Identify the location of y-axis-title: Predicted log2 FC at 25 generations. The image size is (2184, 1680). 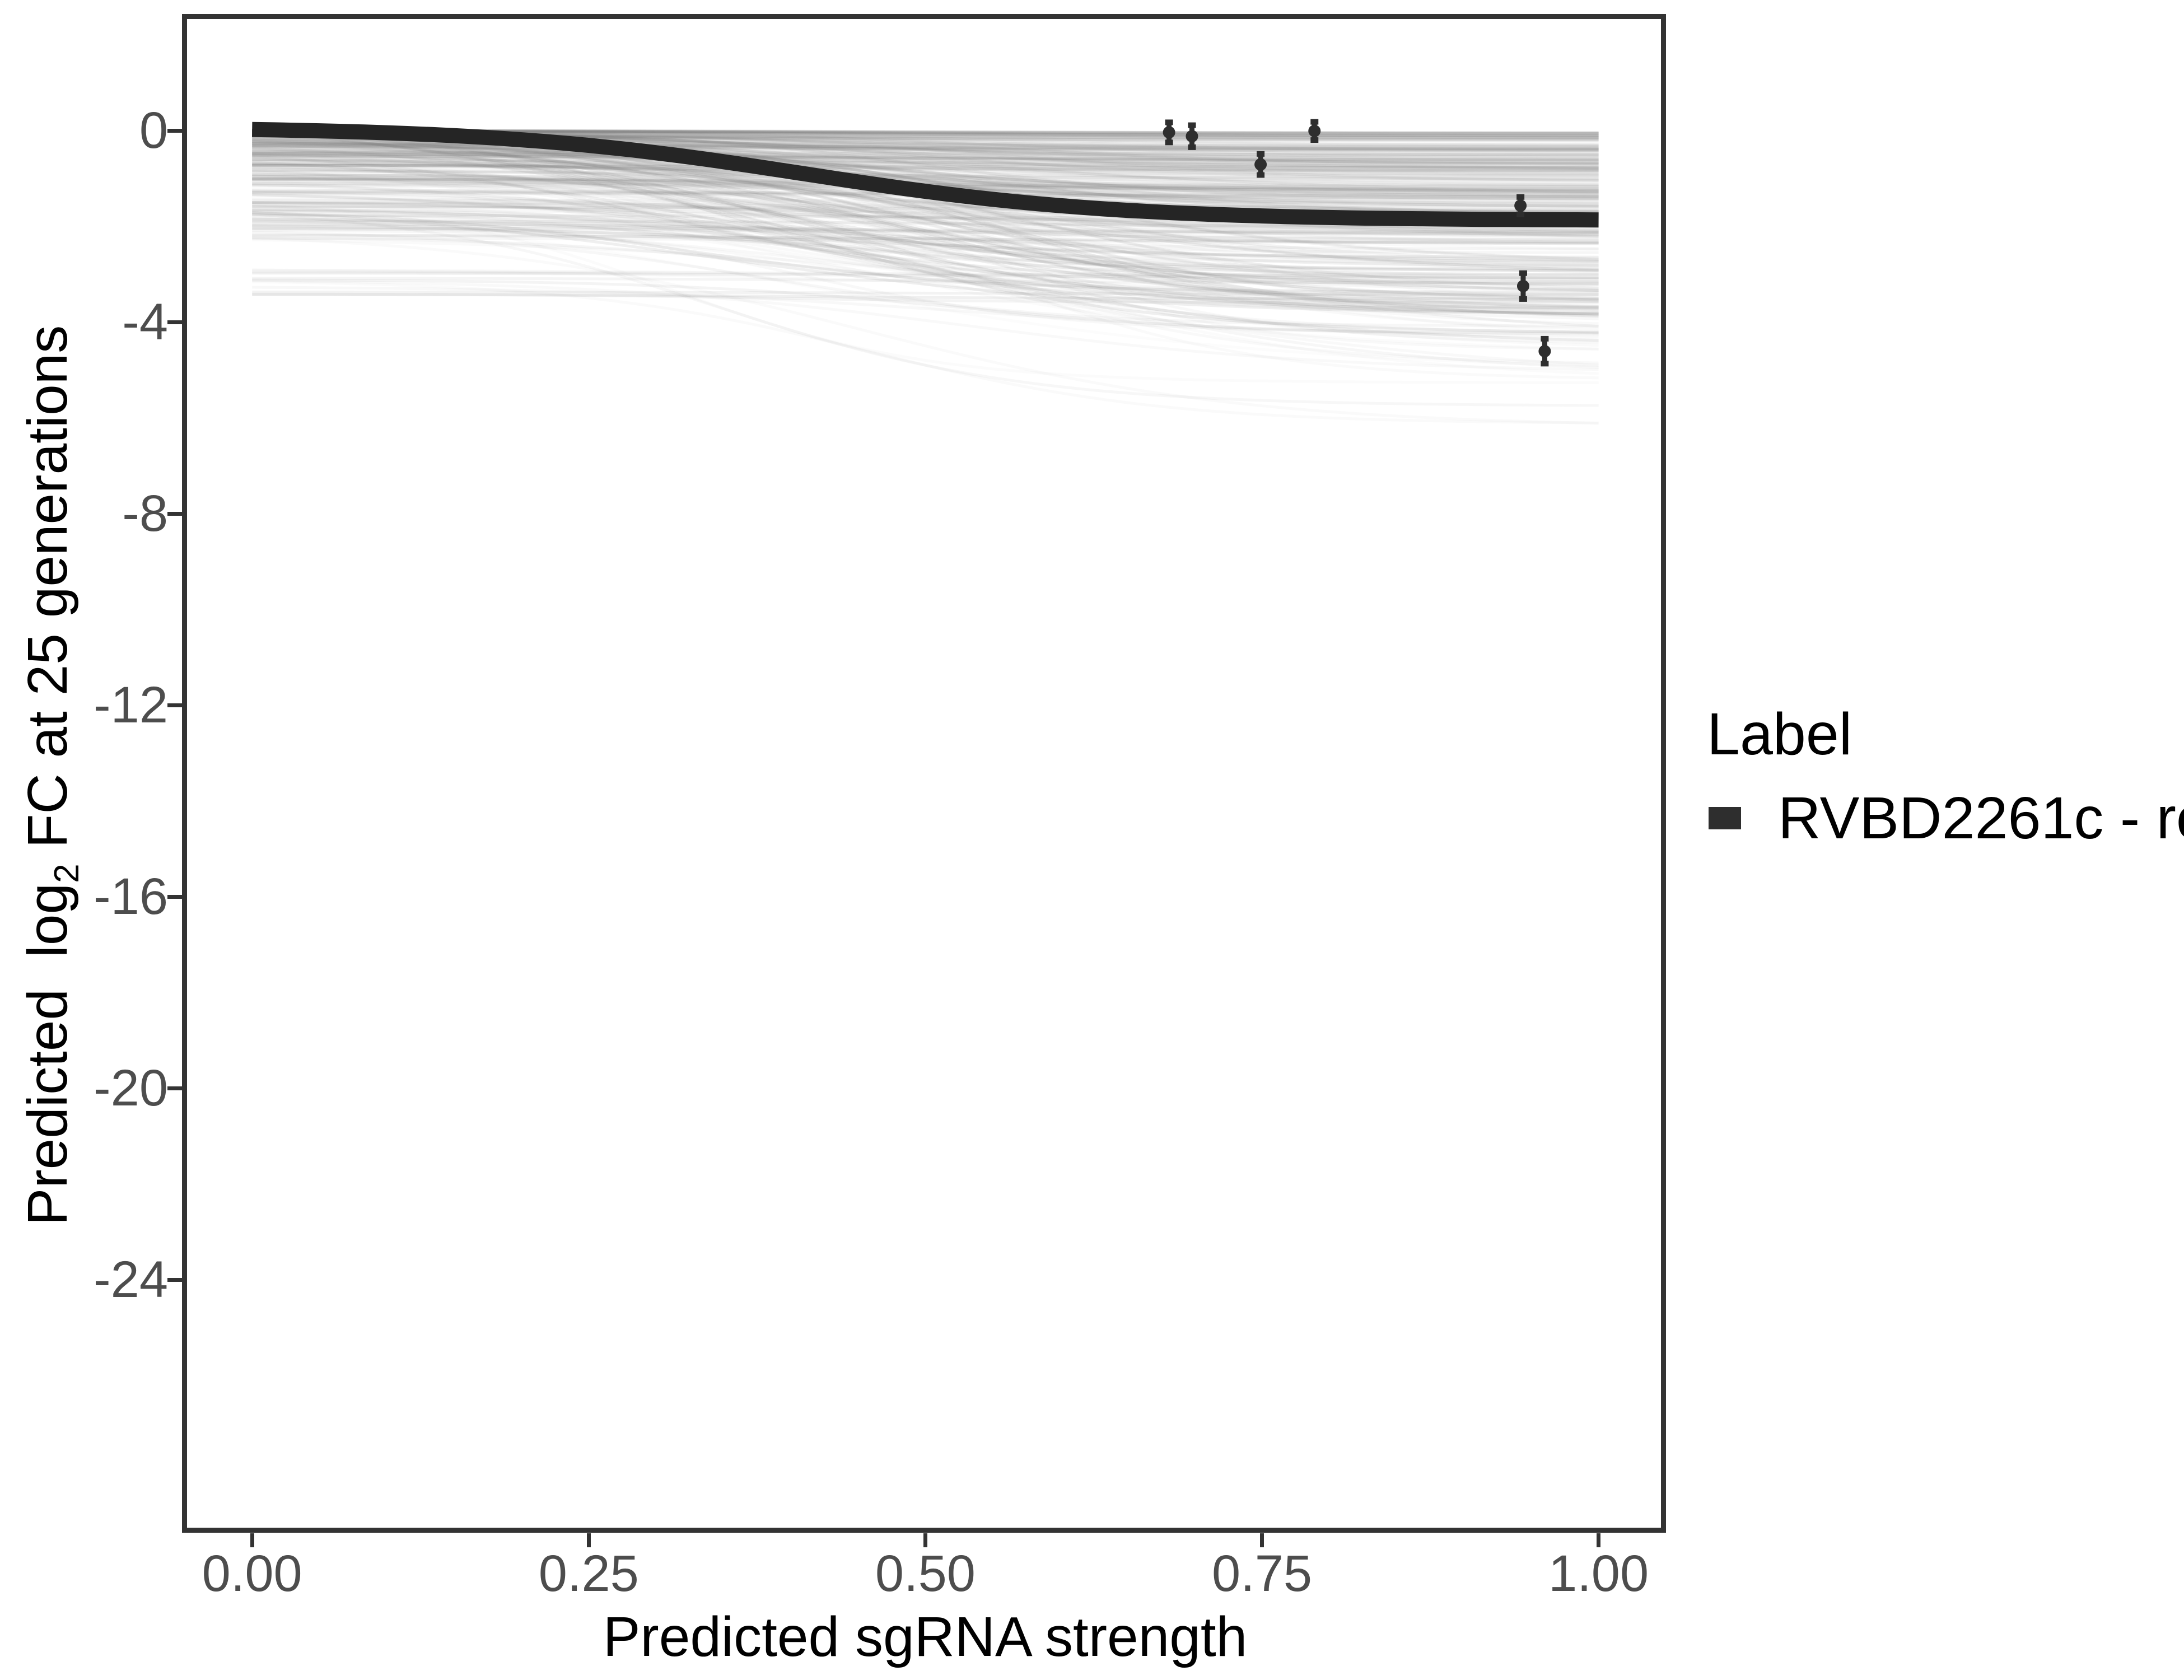
(51, 775).